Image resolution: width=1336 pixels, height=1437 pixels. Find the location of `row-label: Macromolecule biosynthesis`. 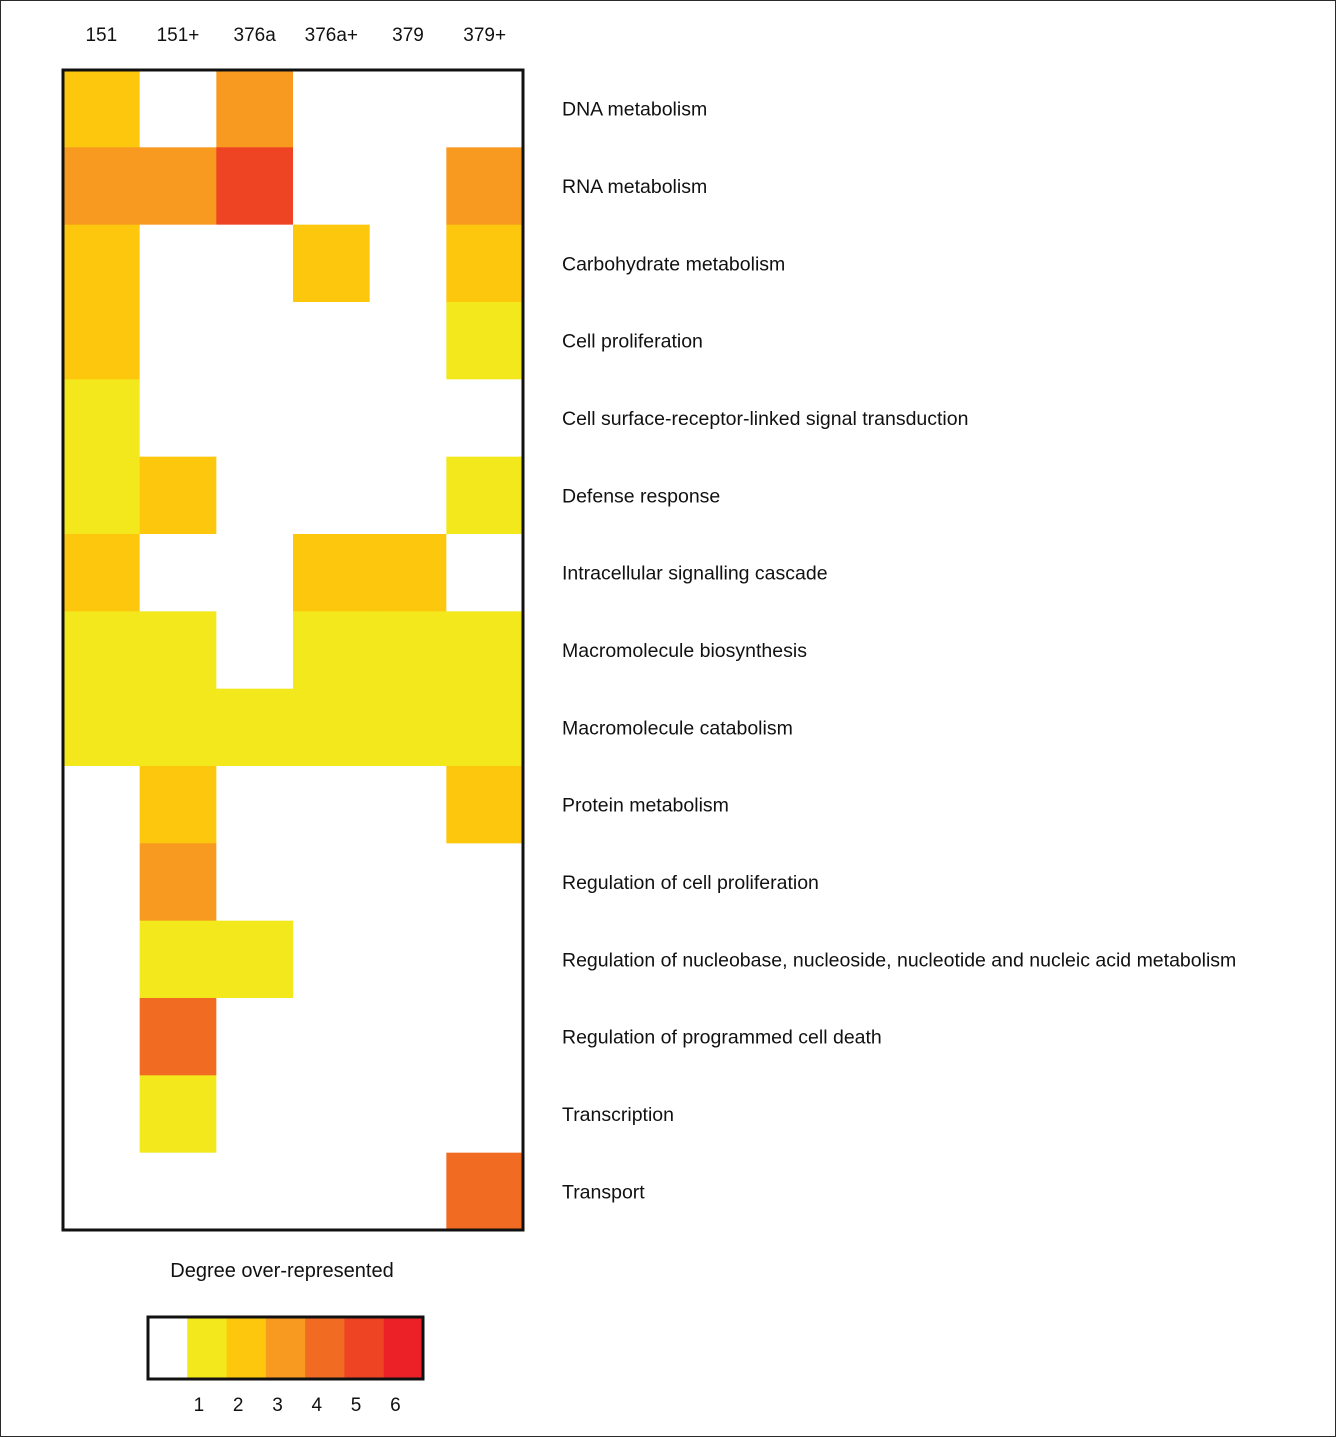

row-label: Macromolecule biosynthesis is located at coordinates (684, 651).